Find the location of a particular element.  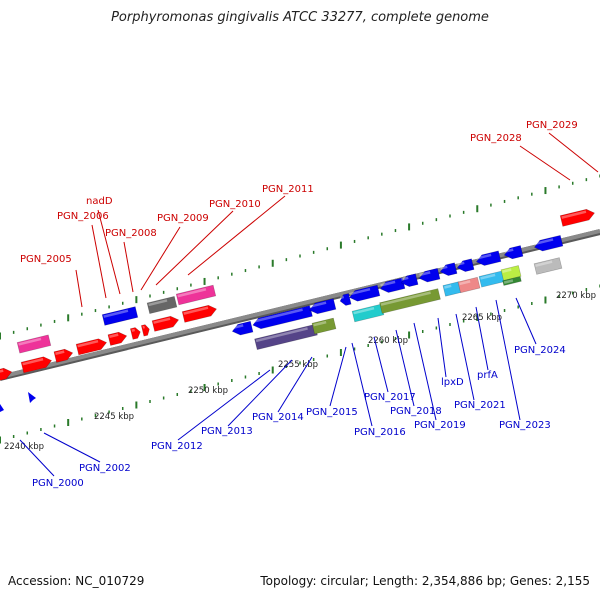

gene-label: PGN_2024 is located at coordinates (540, 350).